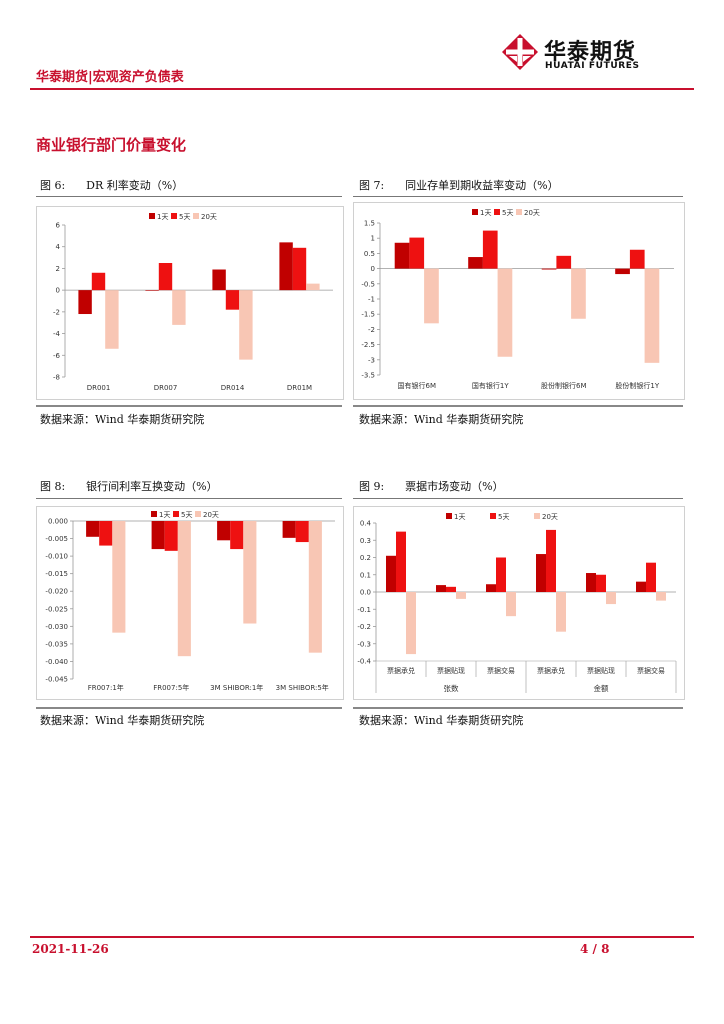 The width and height of the screenshot is (724, 1024). I want to click on group-label: 金额, so click(601, 688).